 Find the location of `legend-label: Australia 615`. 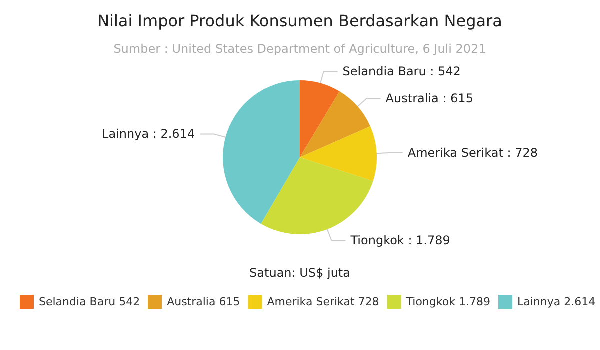

legend-label: Australia 615 is located at coordinates (203, 302).